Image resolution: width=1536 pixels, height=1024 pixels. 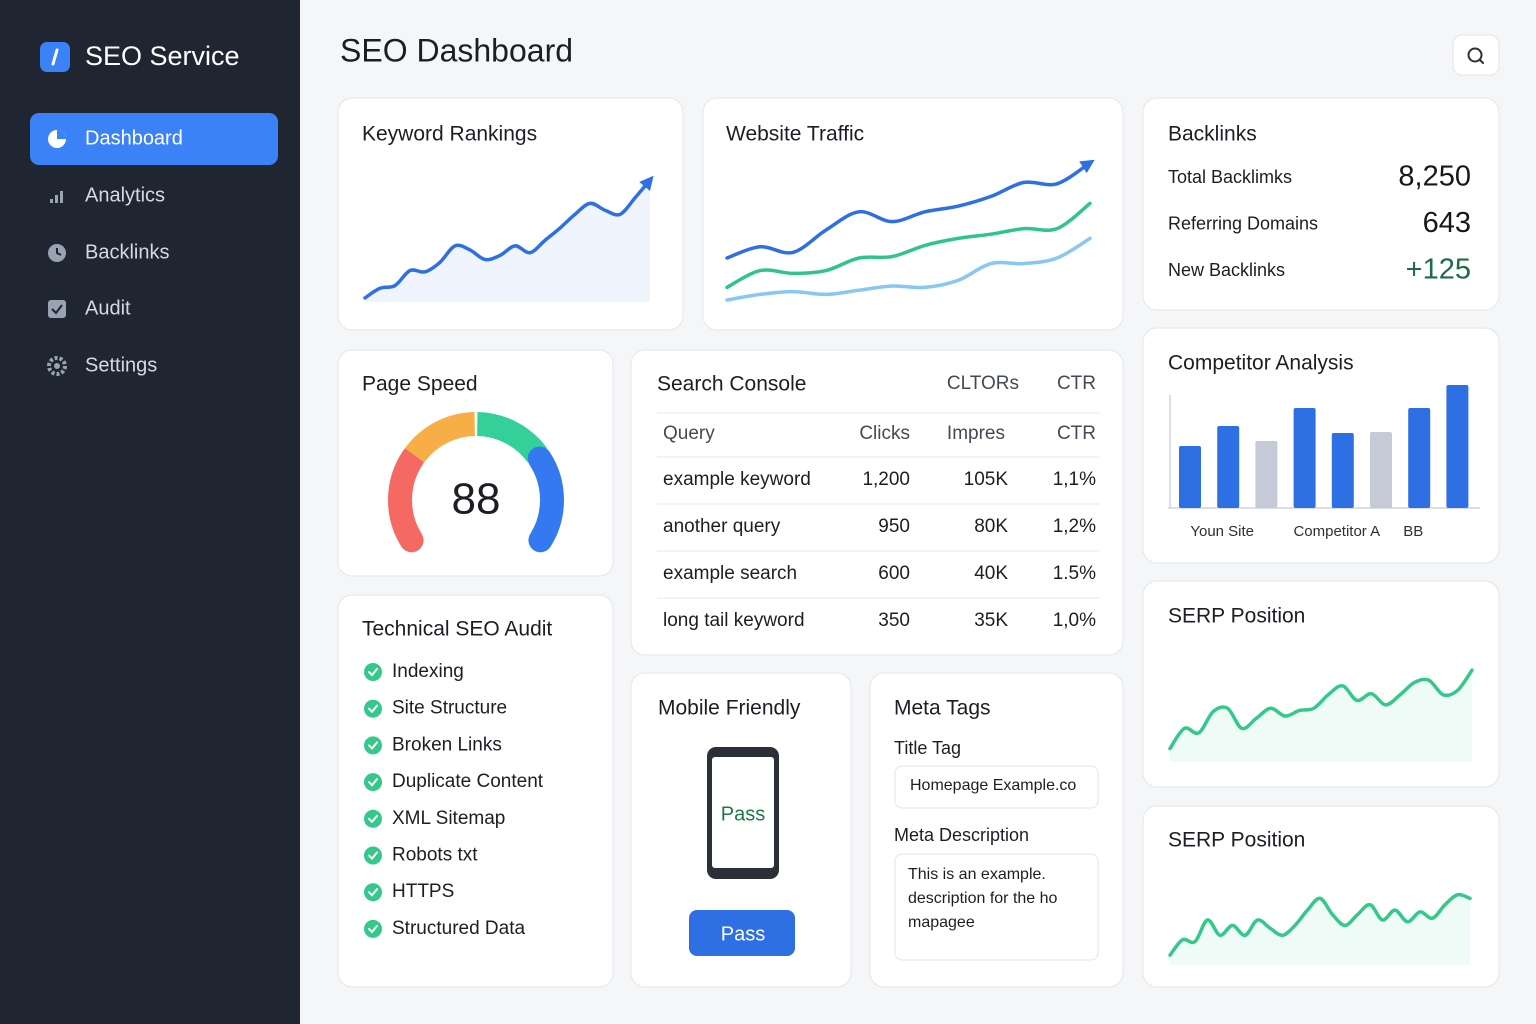 I want to click on card-title: Keyword Rankings, so click(x=449, y=134).